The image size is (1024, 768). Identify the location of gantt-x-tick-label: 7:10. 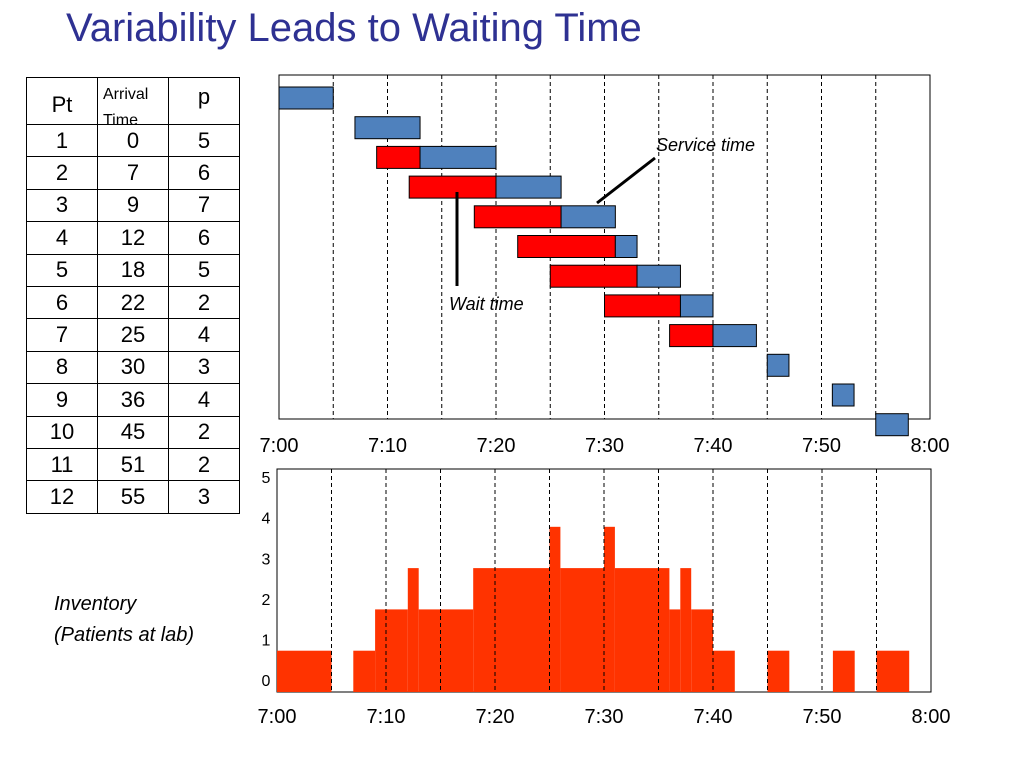
(387, 446).